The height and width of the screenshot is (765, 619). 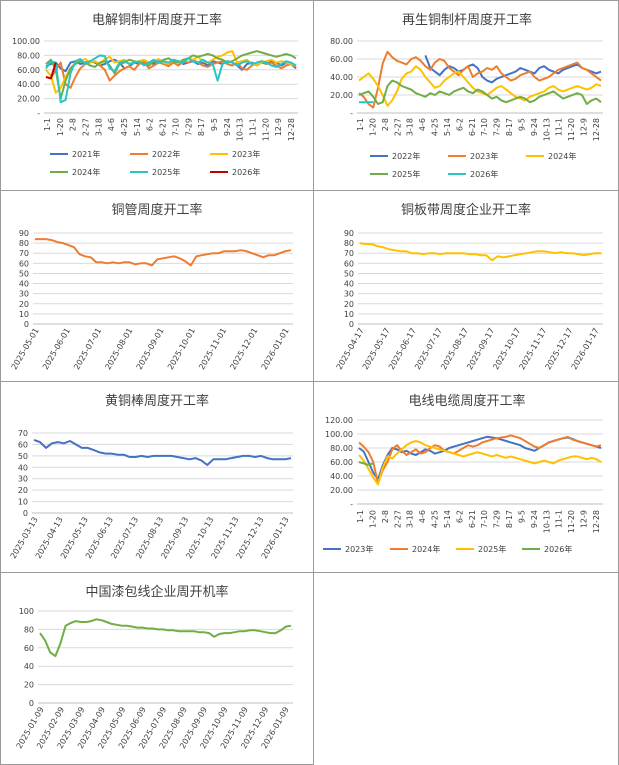 I want to click on grid-top-border, so click(x=309, y=0).